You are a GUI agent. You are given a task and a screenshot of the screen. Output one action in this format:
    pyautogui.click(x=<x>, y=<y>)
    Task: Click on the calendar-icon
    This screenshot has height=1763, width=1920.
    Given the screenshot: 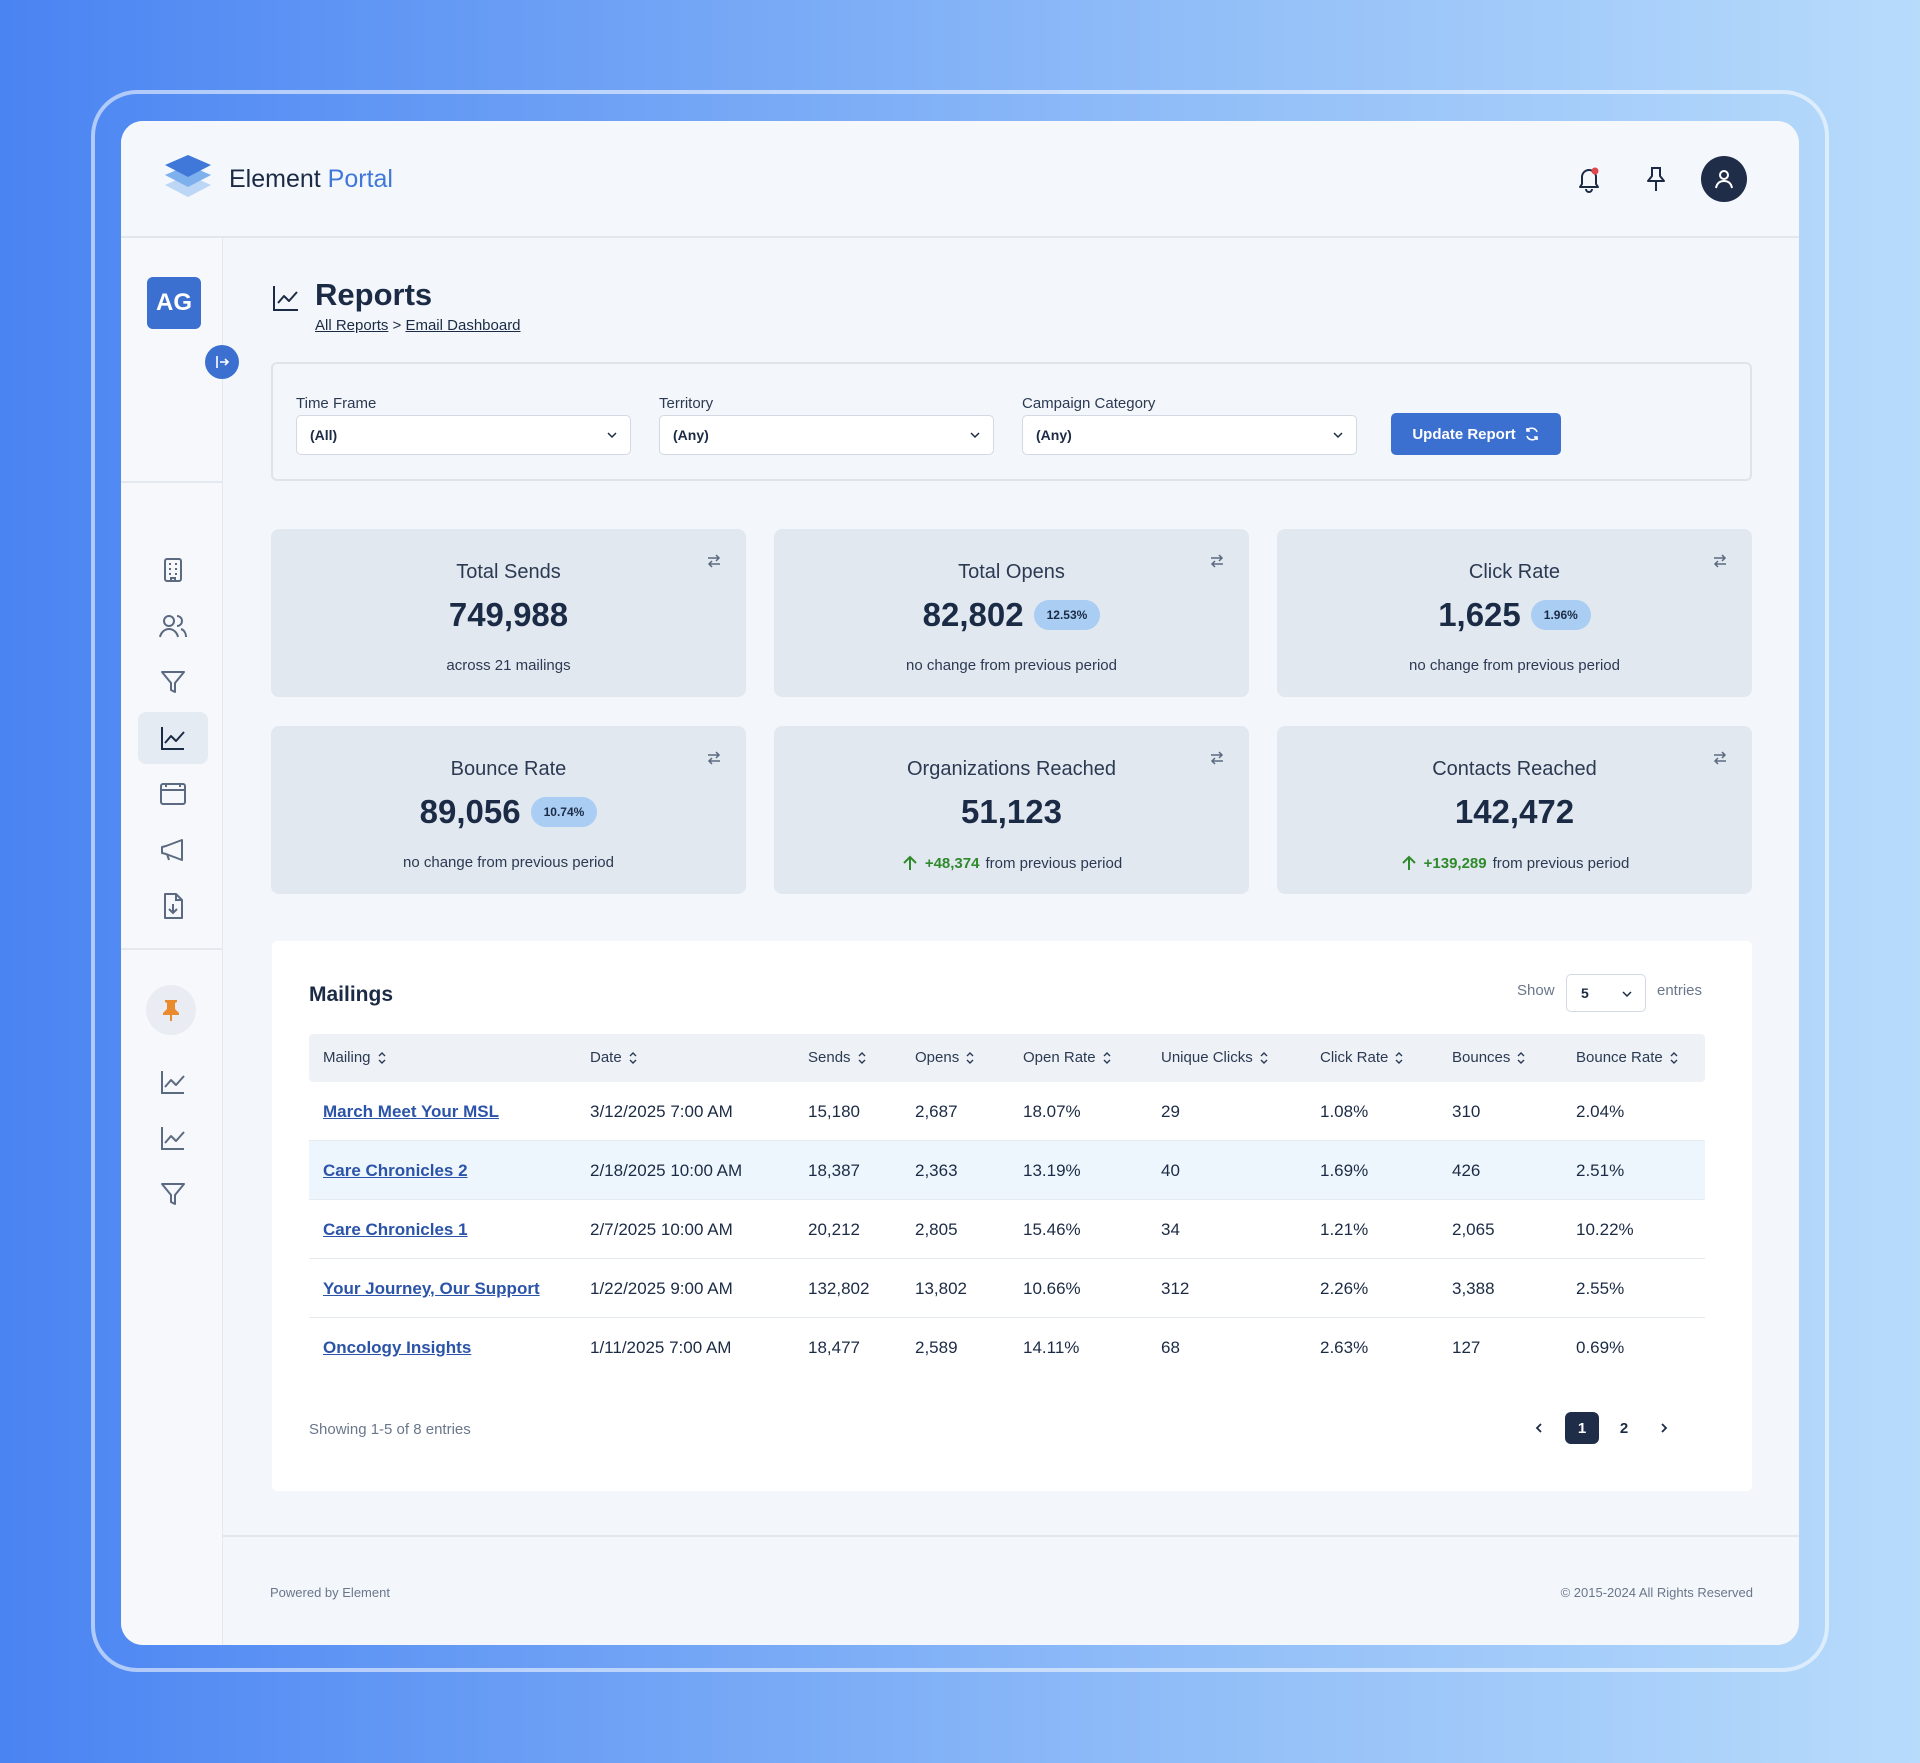 What is the action you would take?
    pyautogui.click(x=173, y=794)
    